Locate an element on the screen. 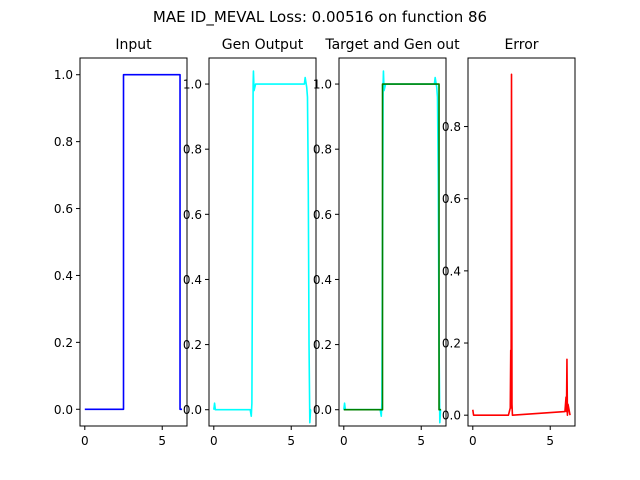 The height and width of the screenshot is (480, 640). subplot-title: Gen Output is located at coordinates (263, 45).